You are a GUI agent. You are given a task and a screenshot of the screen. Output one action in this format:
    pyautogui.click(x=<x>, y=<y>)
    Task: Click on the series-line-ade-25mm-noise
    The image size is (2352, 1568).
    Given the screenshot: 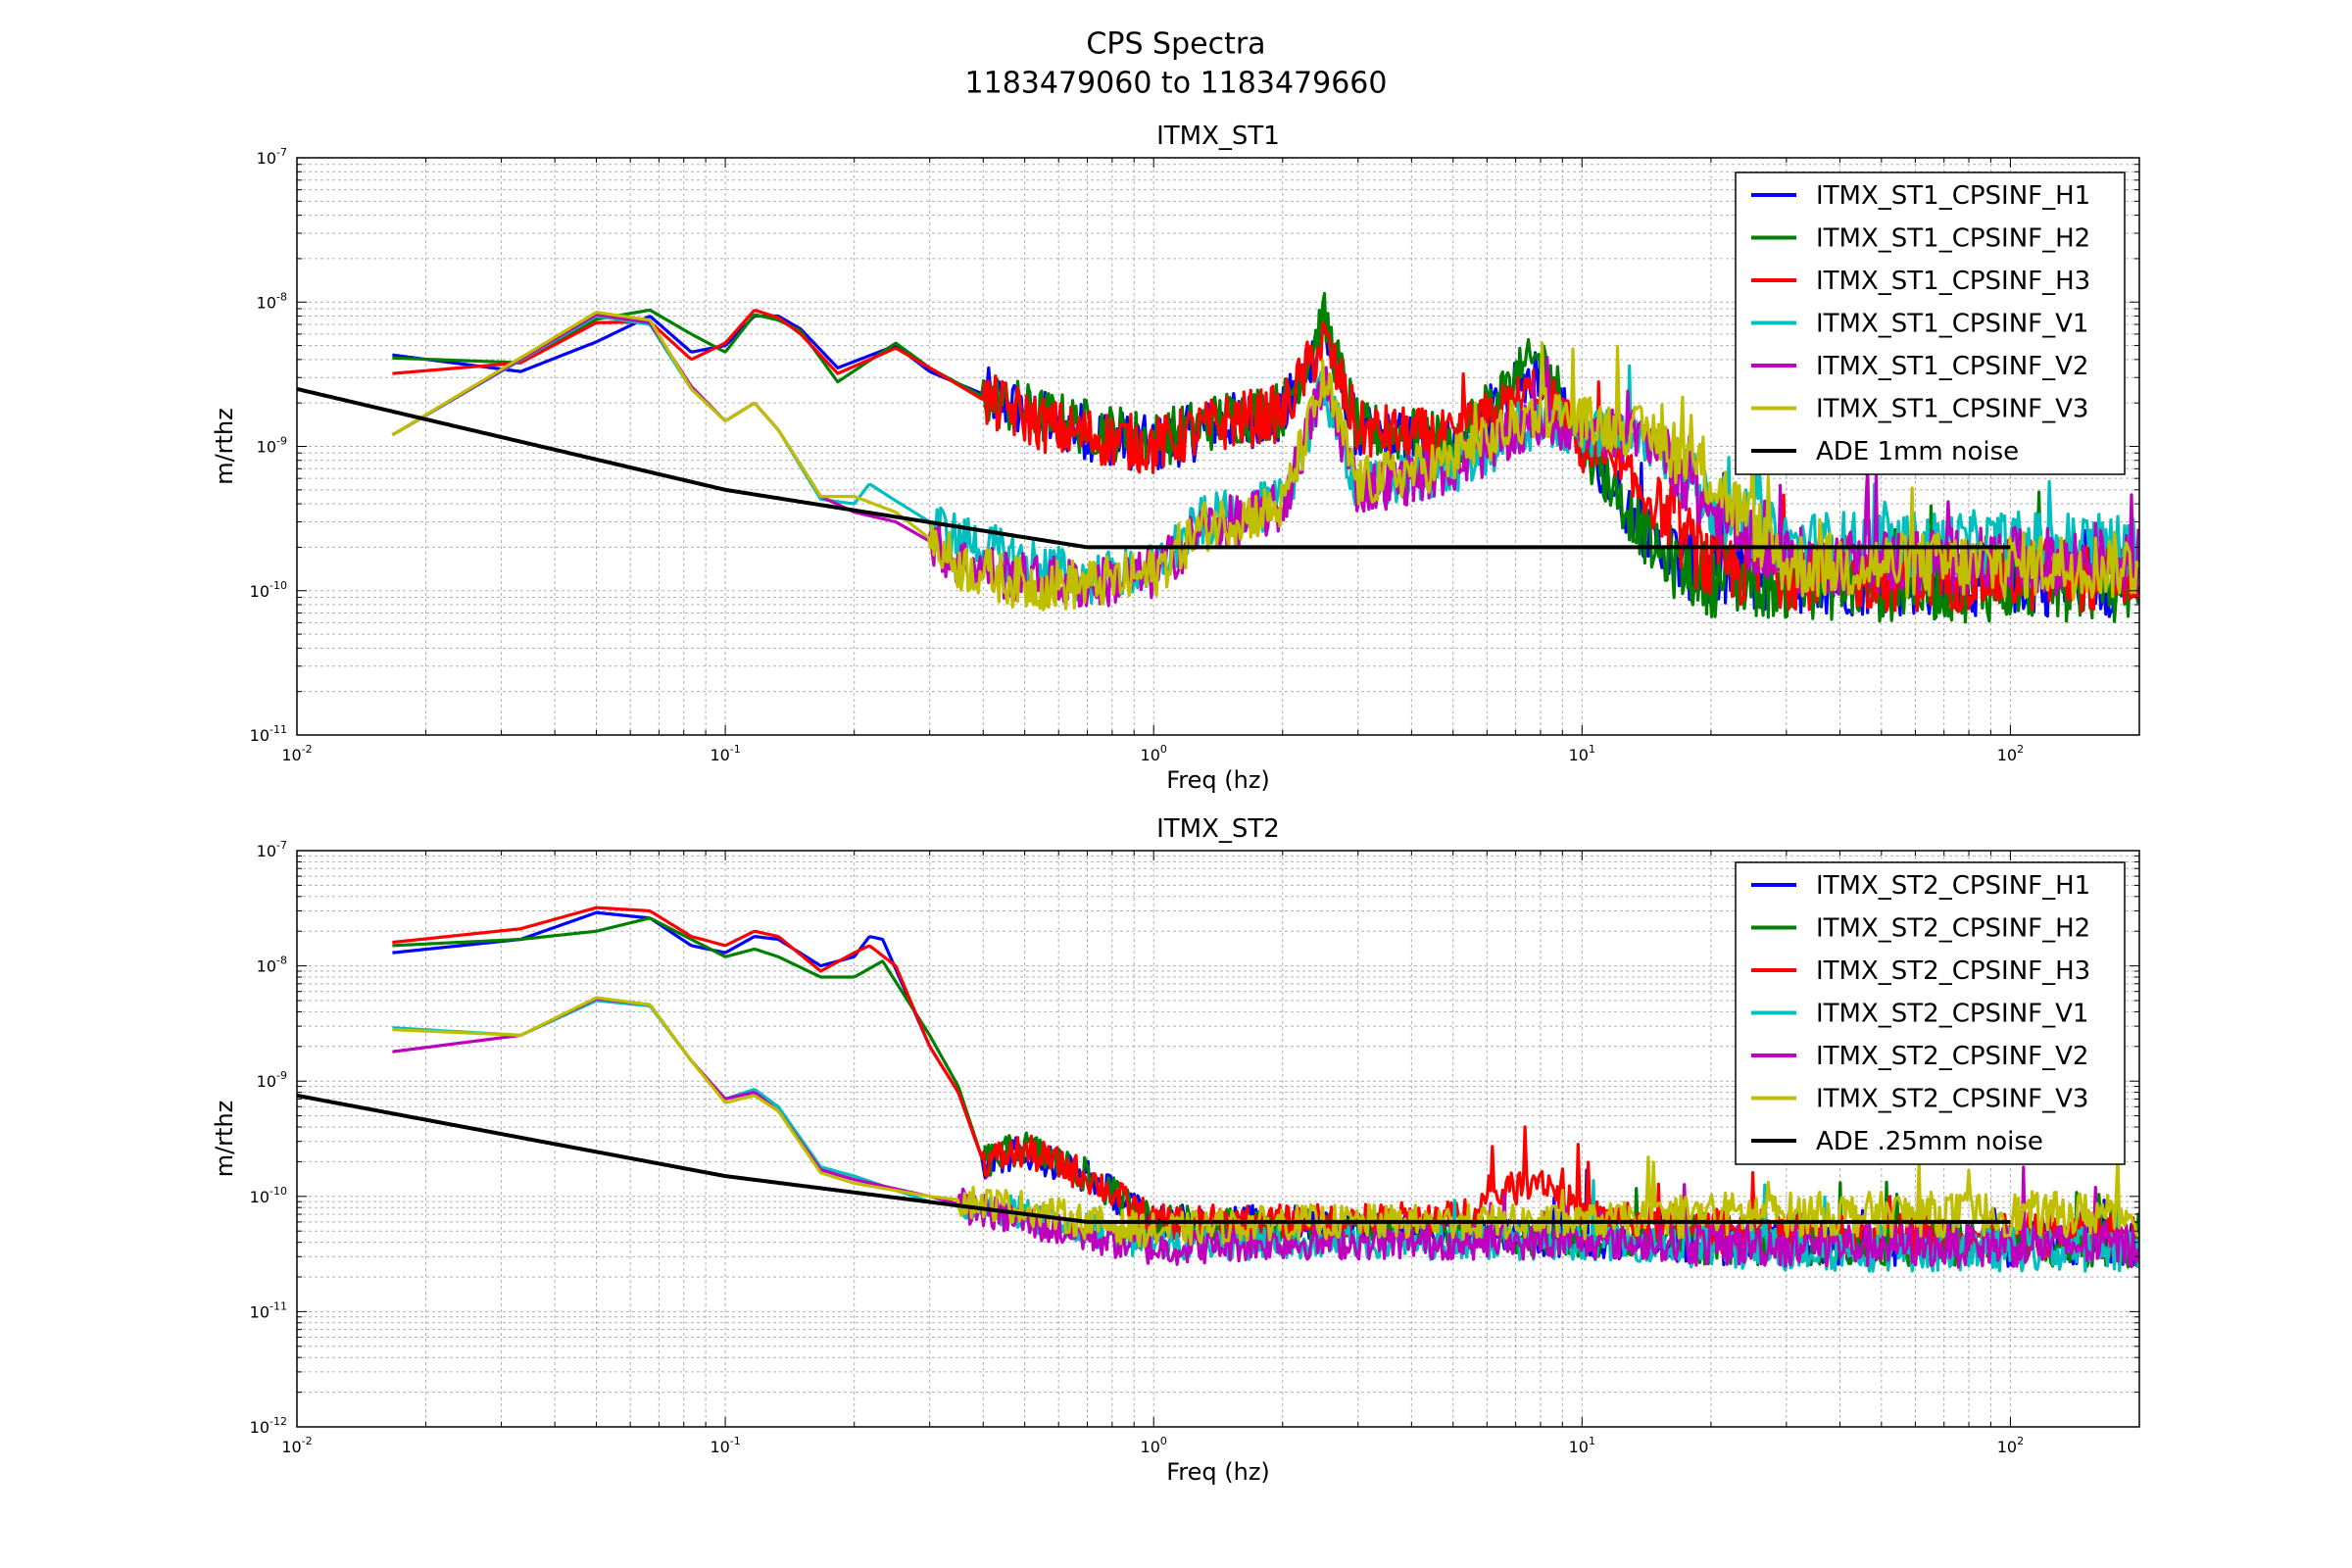 What is the action you would take?
    pyautogui.click(x=1154, y=1158)
    